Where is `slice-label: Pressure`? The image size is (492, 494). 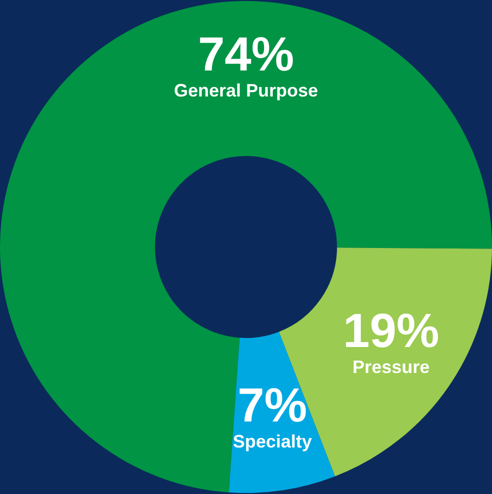 slice-label: Pressure is located at coordinates (391, 367).